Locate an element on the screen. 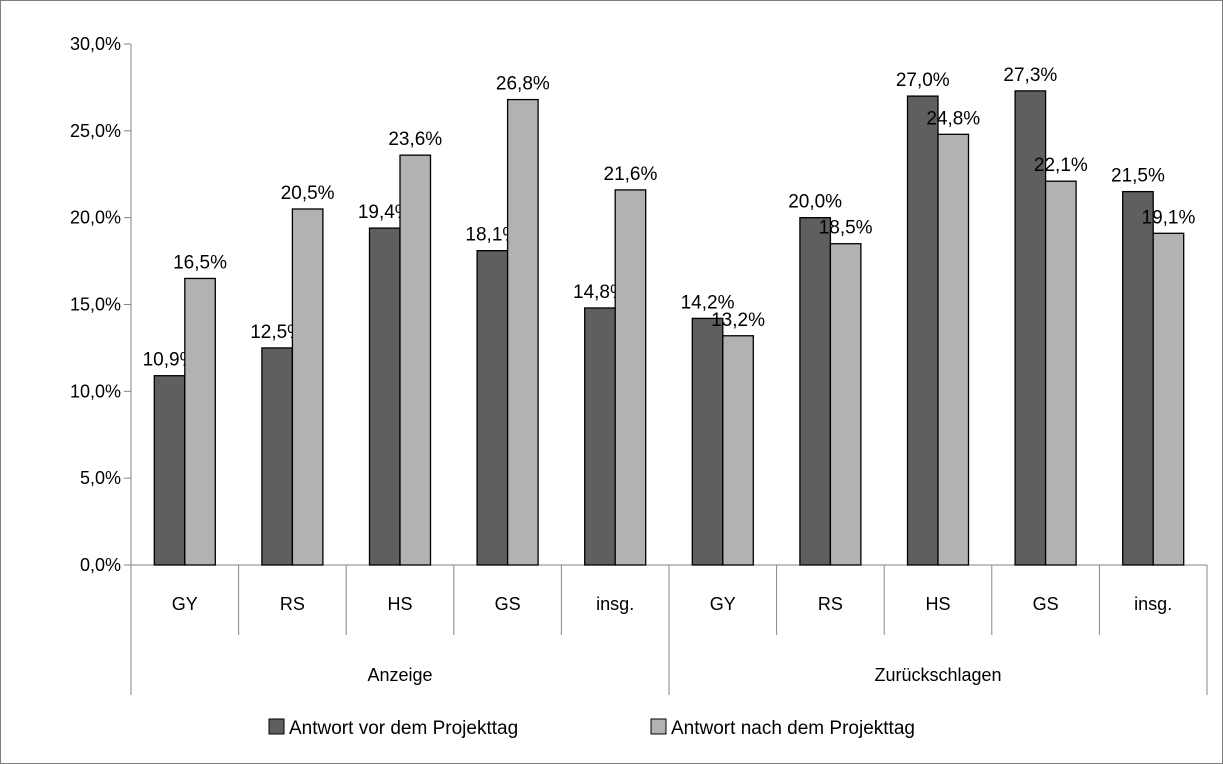  data-label: 21,6% is located at coordinates (631, 174).